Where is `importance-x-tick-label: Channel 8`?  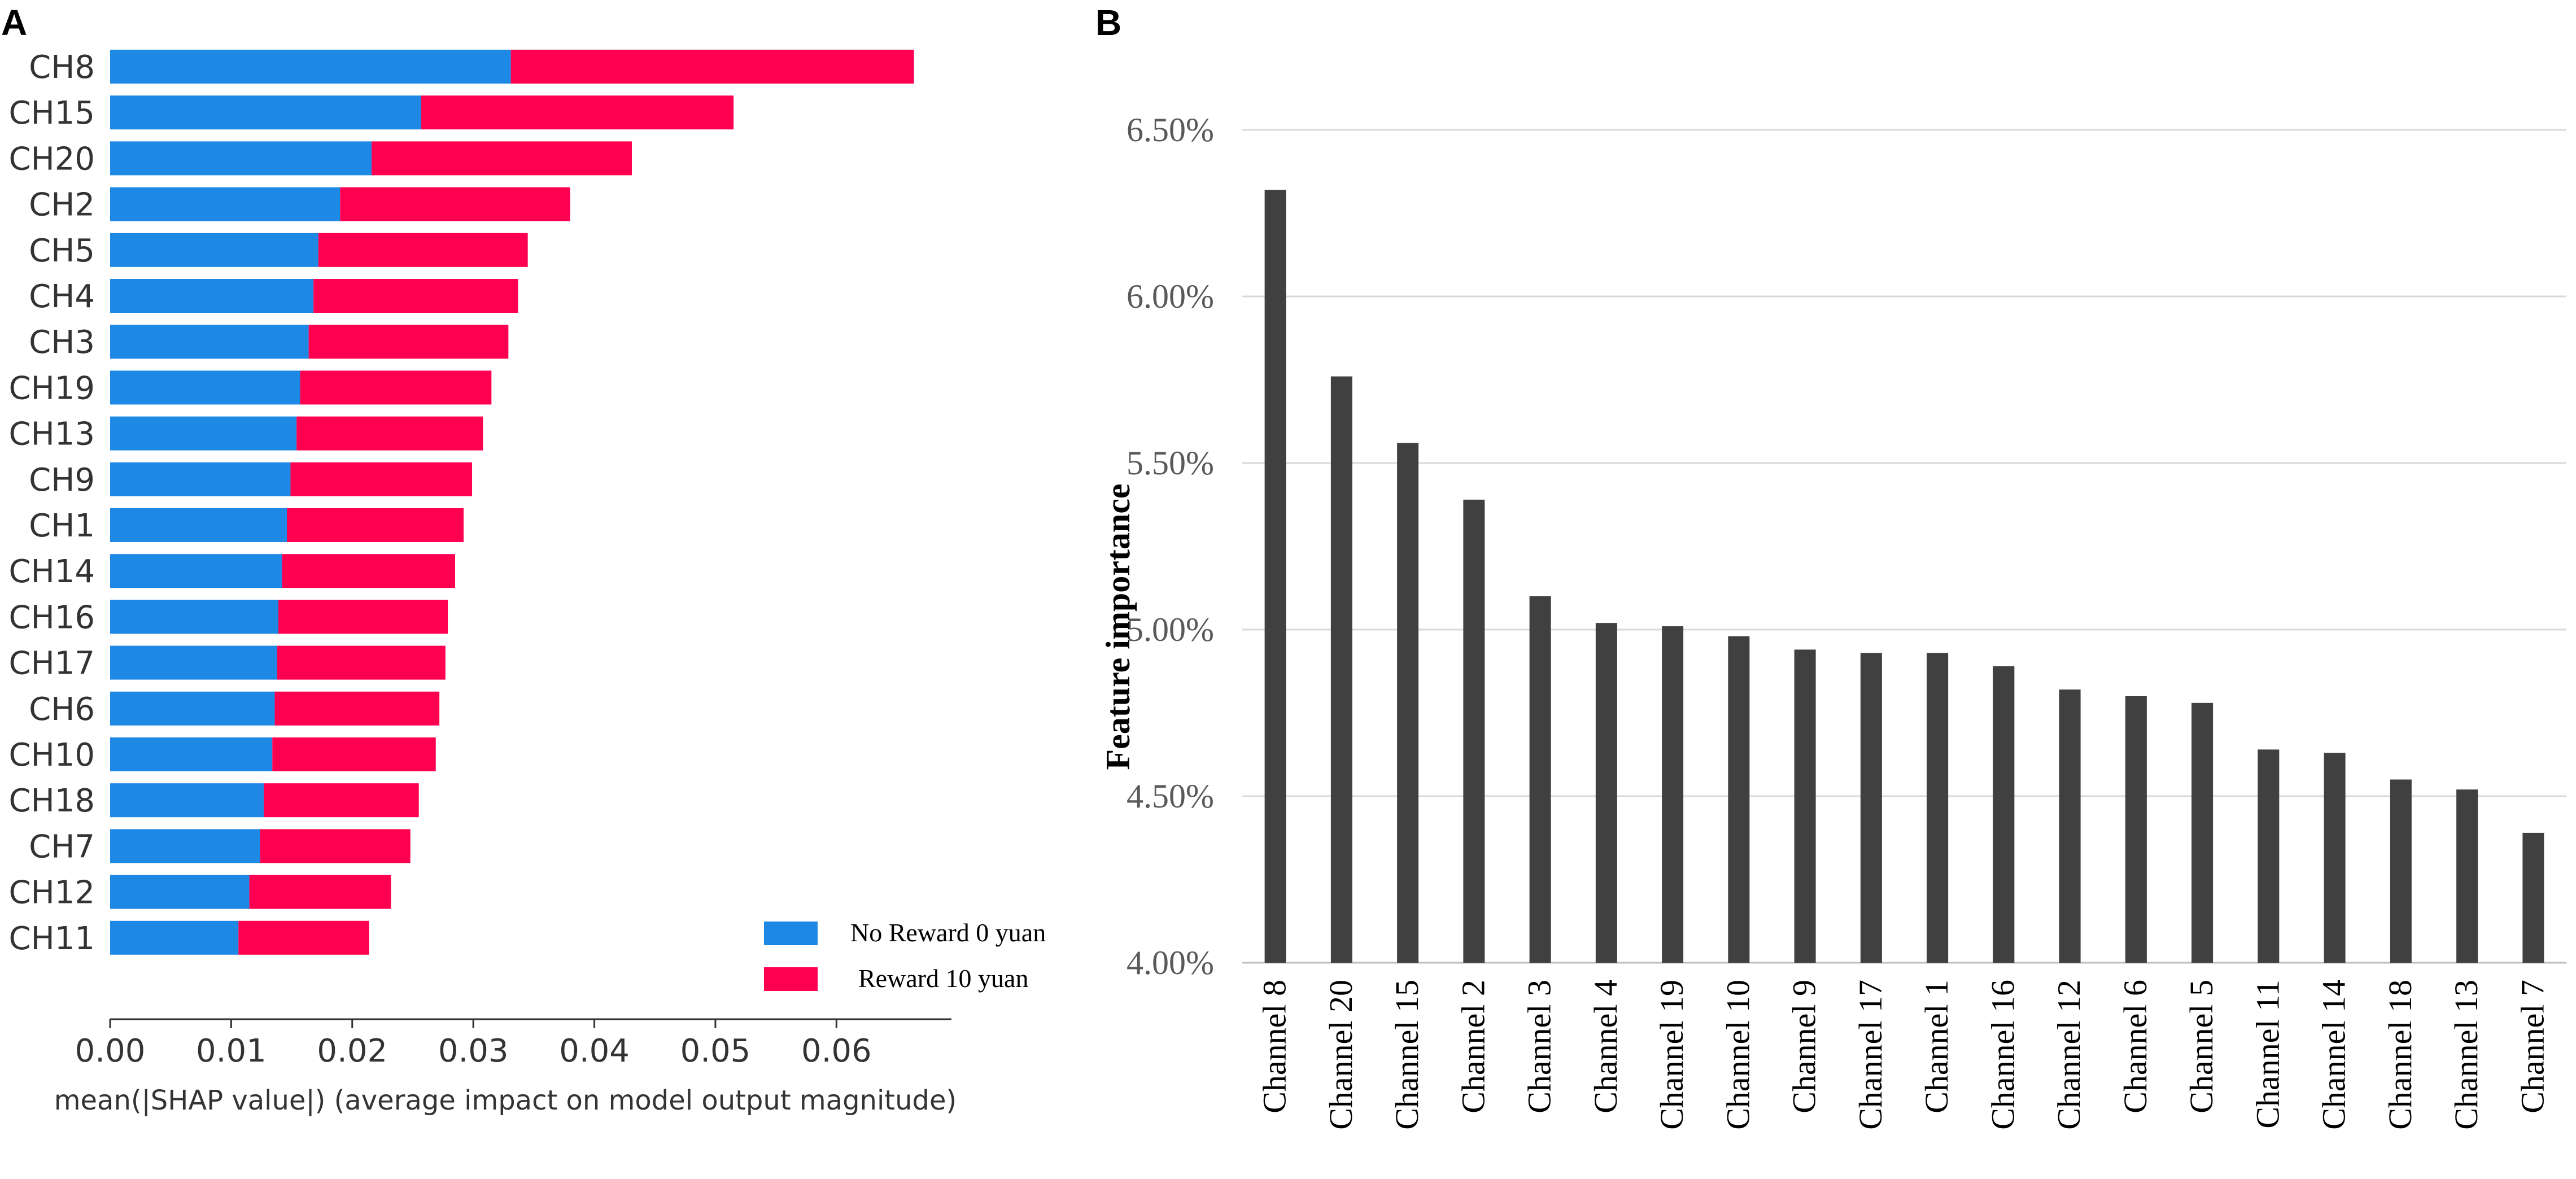
importance-x-tick-label: Channel 8 is located at coordinates (1275, 1047).